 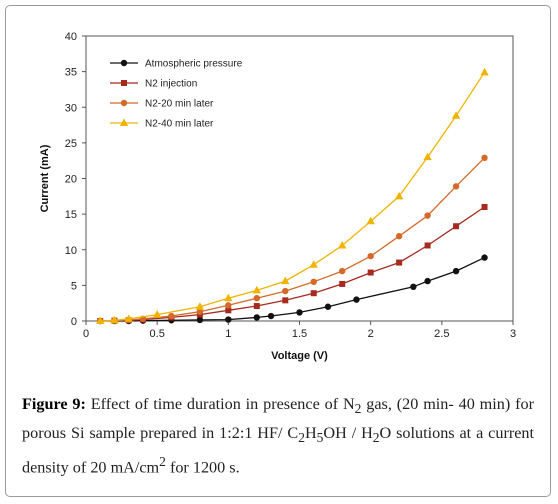 I want to click on y-tick-label: 10, so click(x=71, y=251).